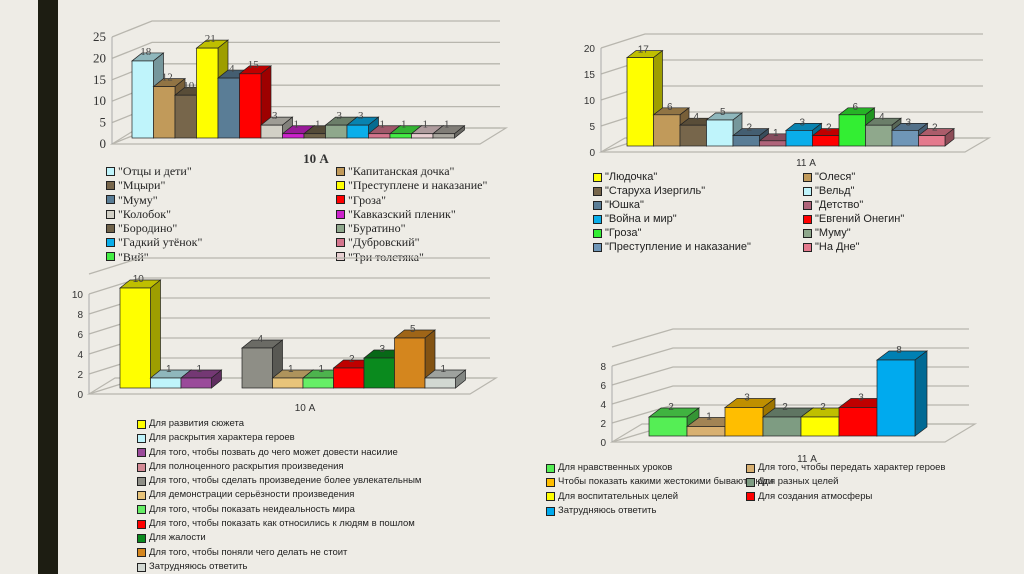 The width and height of the screenshot is (1024, 574). What do you see at coordinates (221, 171) in the screenshot?
I see `legend-item: "Отцы и дети"` at bounding box center [221, 171].